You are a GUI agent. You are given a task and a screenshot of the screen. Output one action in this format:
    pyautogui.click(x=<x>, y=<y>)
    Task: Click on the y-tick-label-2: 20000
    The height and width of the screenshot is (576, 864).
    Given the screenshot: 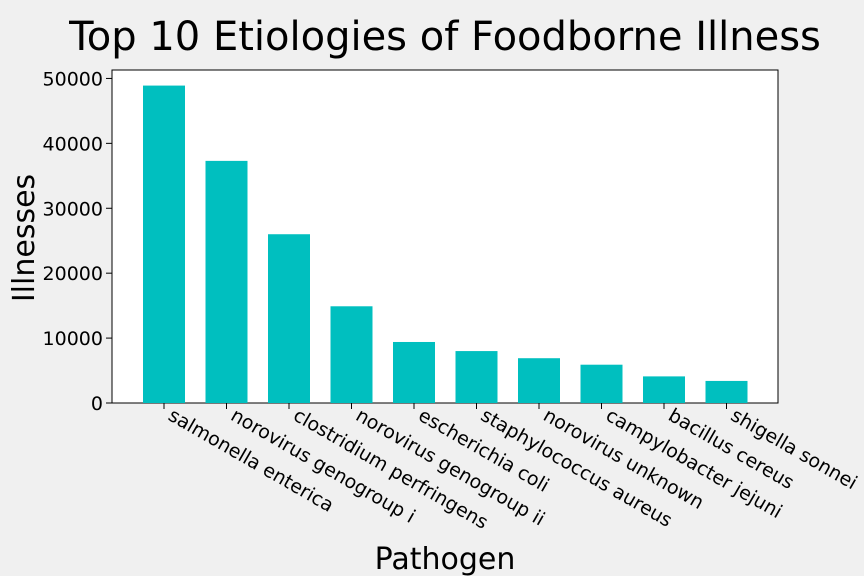 What is the action you would take?
    pyautogui.click(x=73, y=274)
    